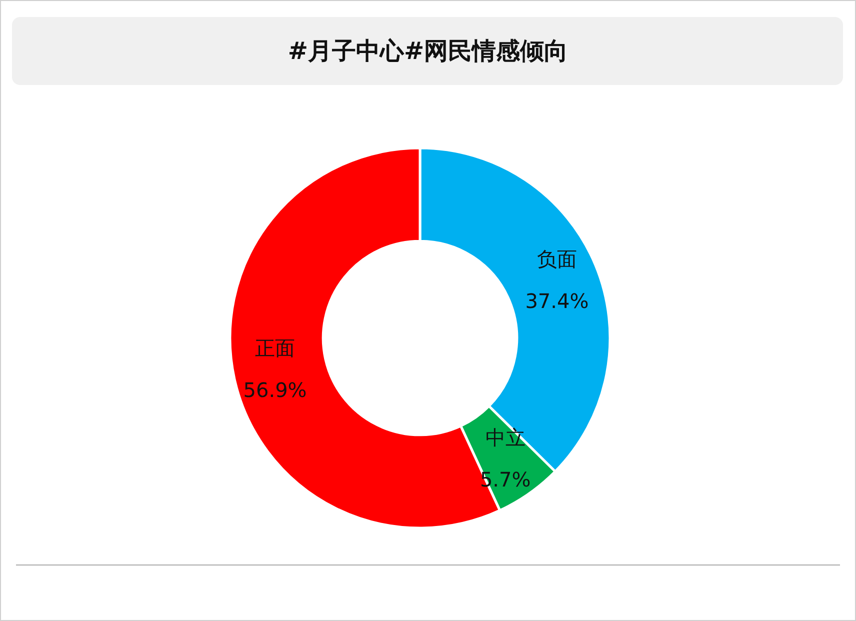 The height and width of the screenshot is (621, 856). I want to click on slice-label: 正面, so click(275, 348).